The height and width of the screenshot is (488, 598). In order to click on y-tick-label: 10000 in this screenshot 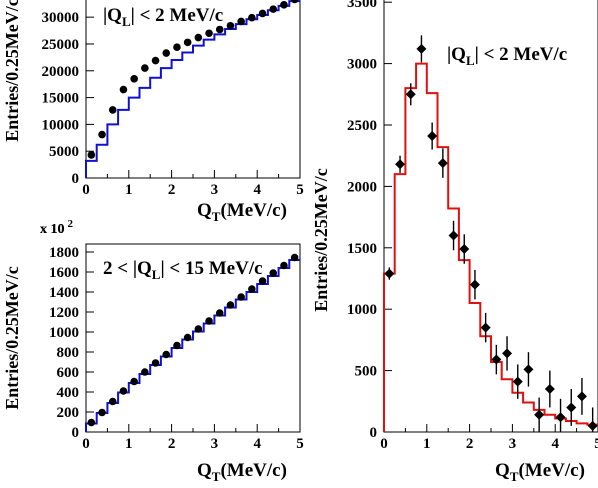, I will do `click(61, 125)`.